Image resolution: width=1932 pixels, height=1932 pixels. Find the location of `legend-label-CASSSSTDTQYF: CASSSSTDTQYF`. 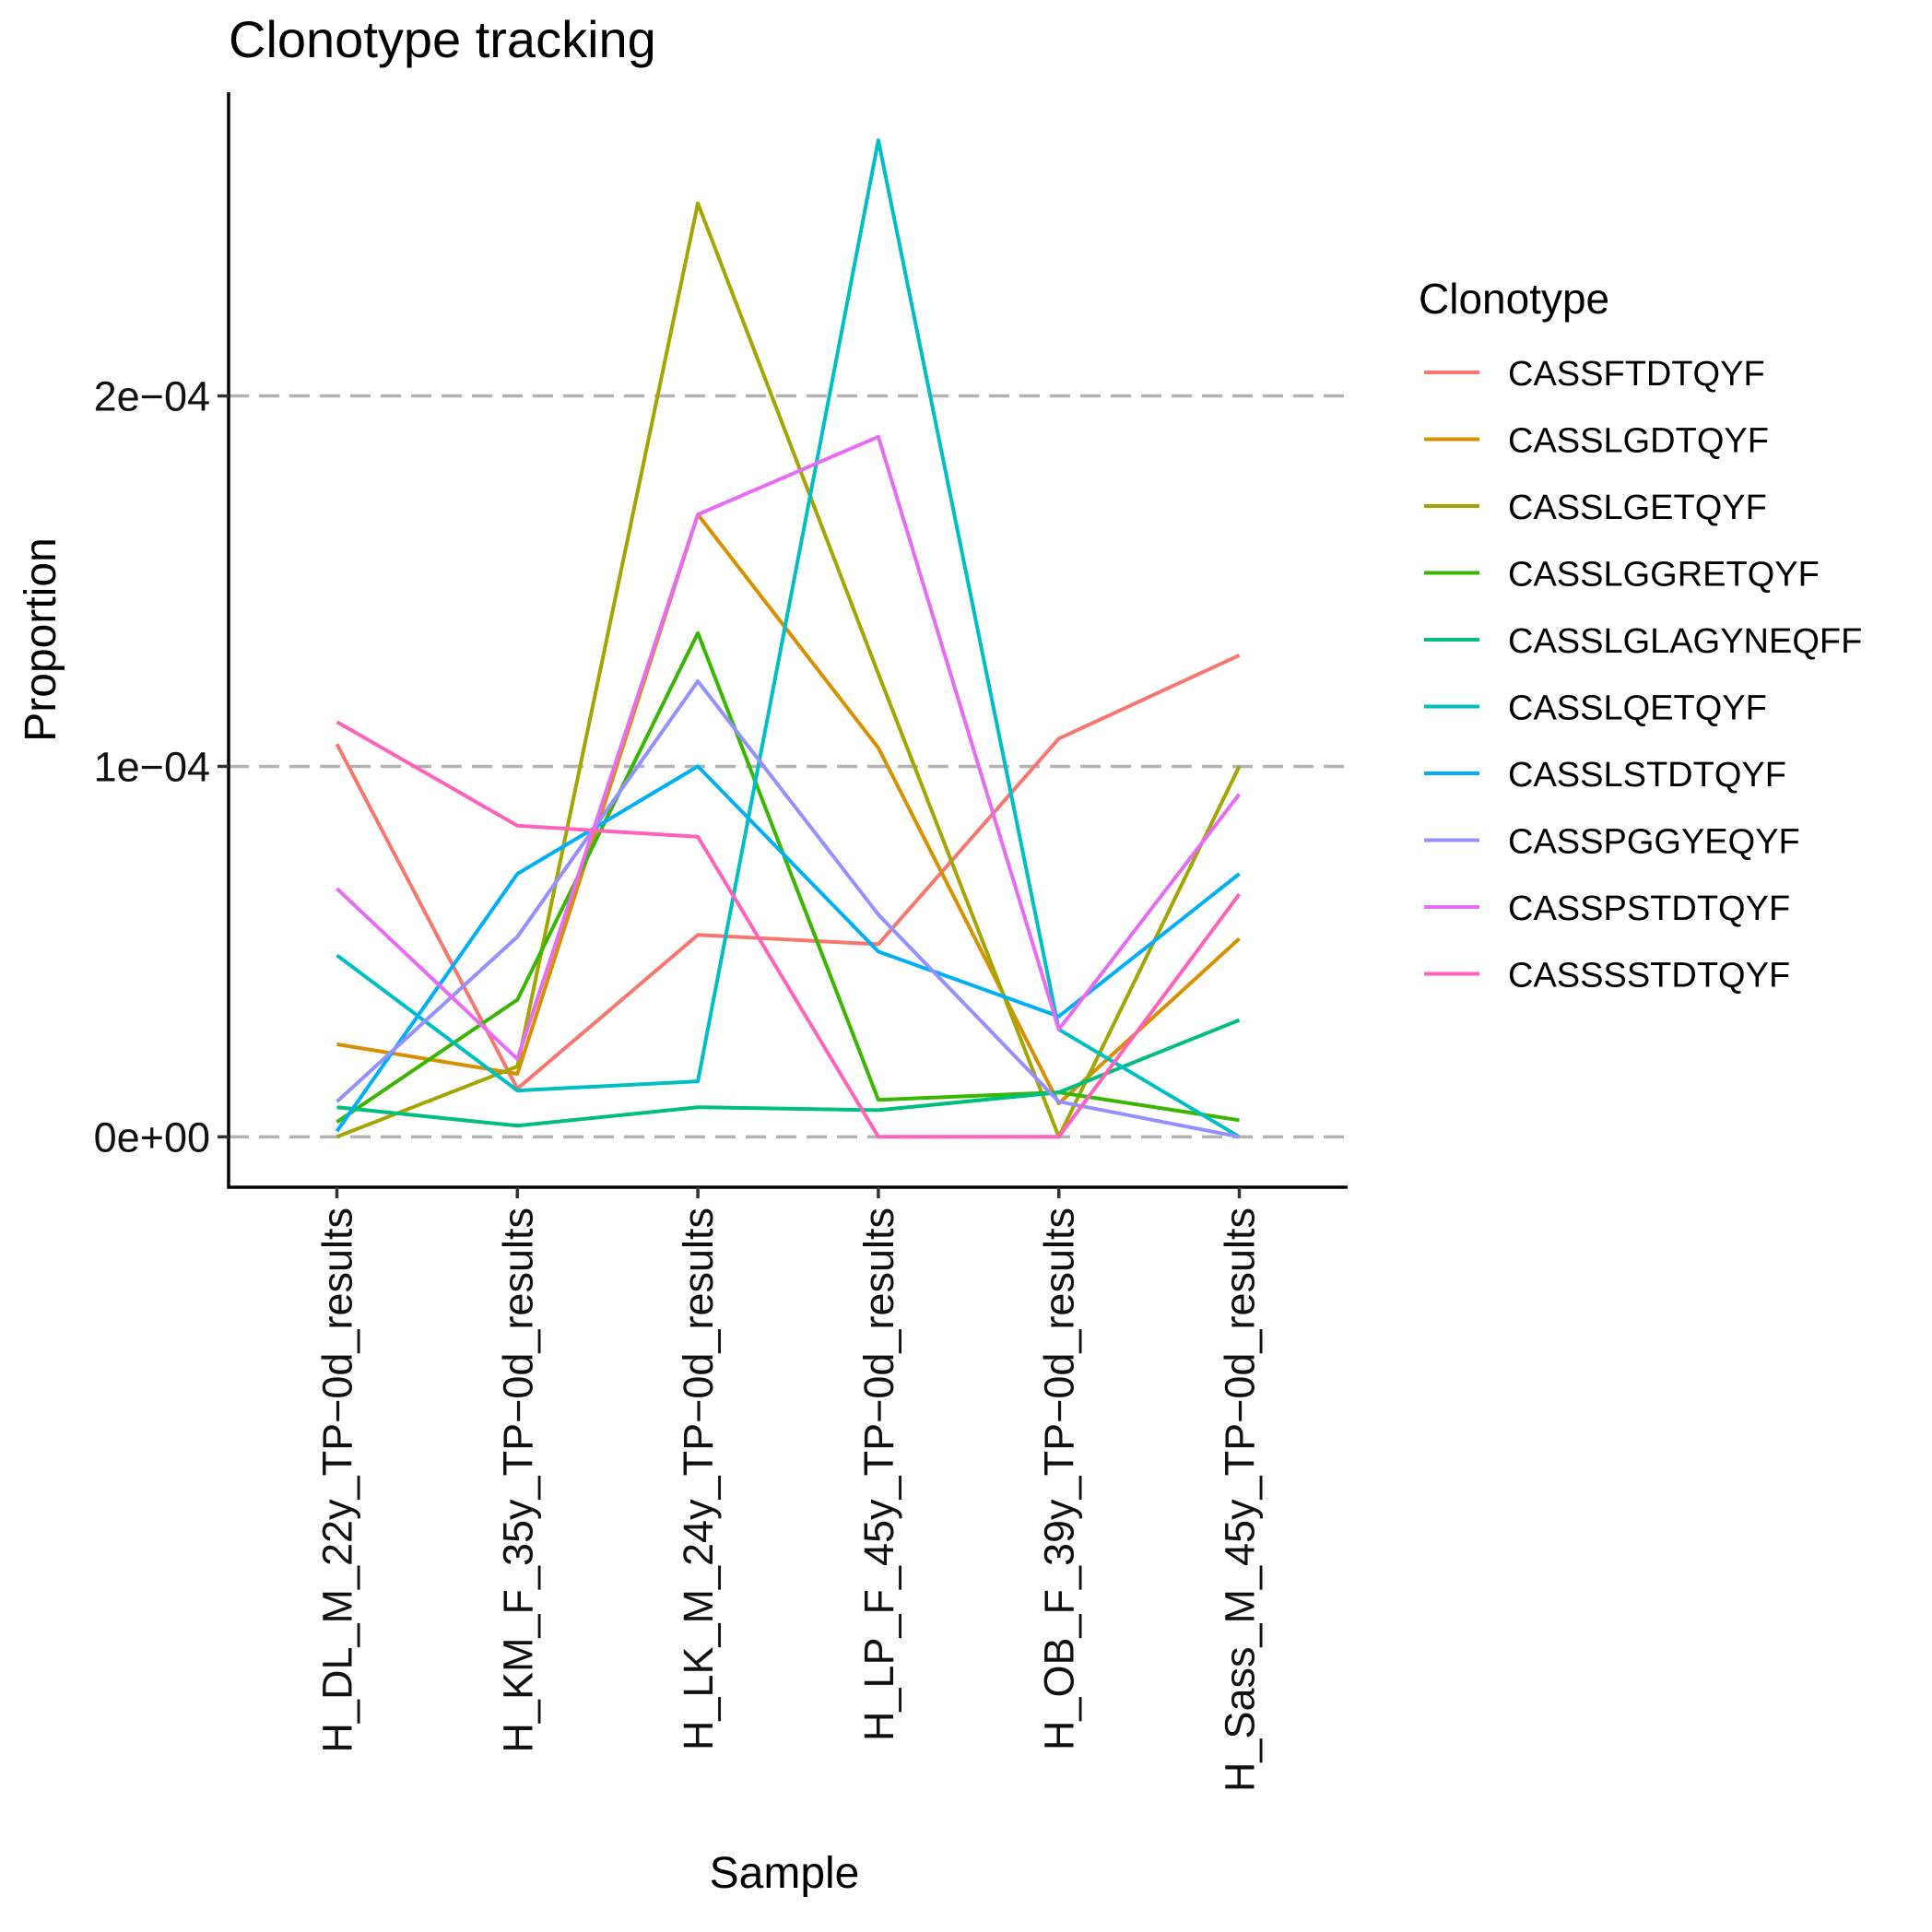

legend-label-CASSSSTDTQYF: CASSSSTDTQYF is located at coordinates (1649, 976).